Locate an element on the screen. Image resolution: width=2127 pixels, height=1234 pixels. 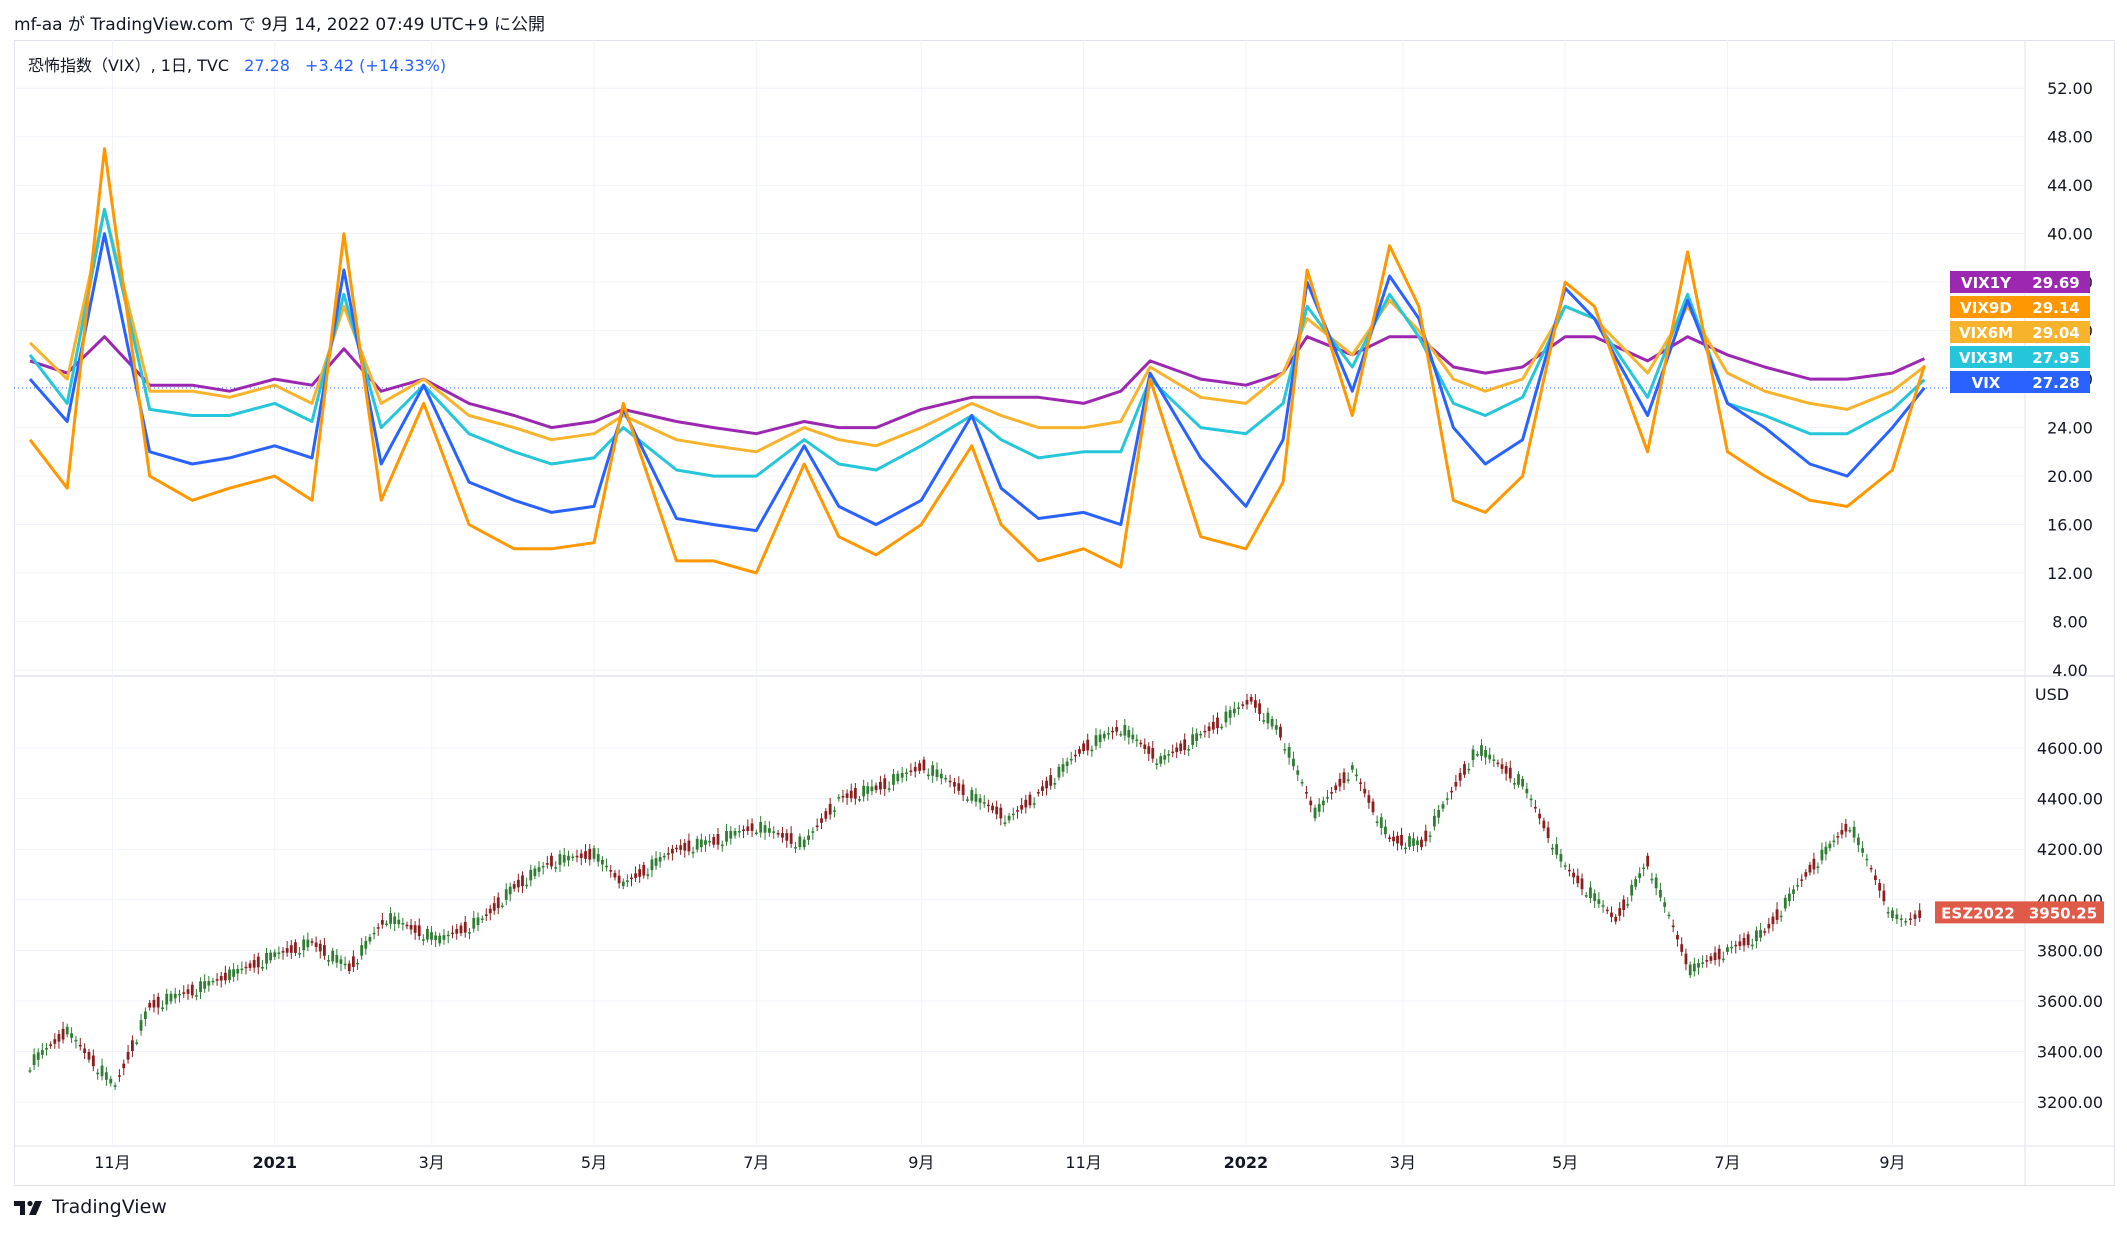
legend-symbol-name: 恐怖指数（VIX）, 1日, TVC is located at coordinates (129, 65).